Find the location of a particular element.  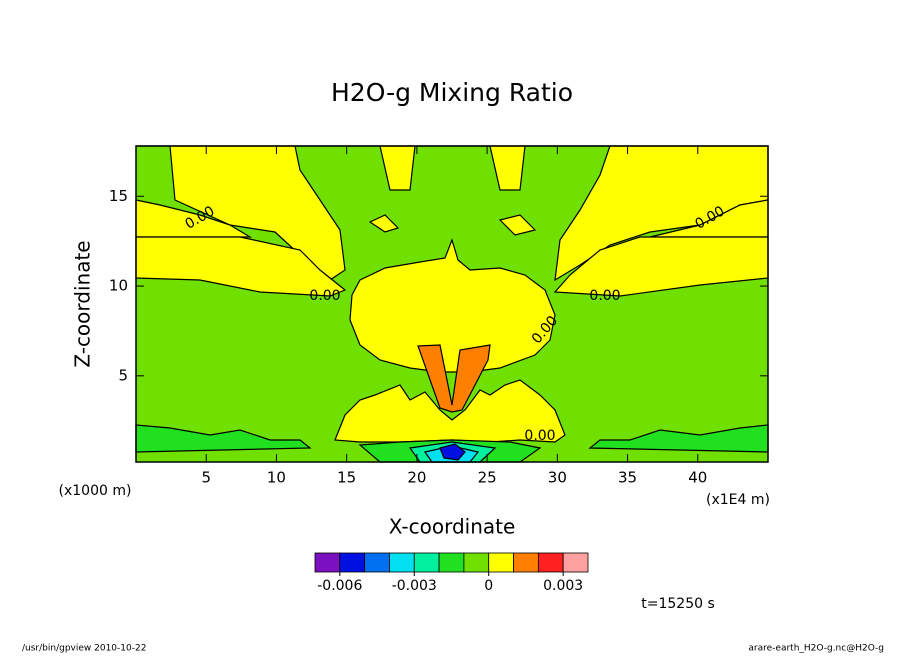

x-unit-label: (x1000 m) is located at coordinates (95, 491).